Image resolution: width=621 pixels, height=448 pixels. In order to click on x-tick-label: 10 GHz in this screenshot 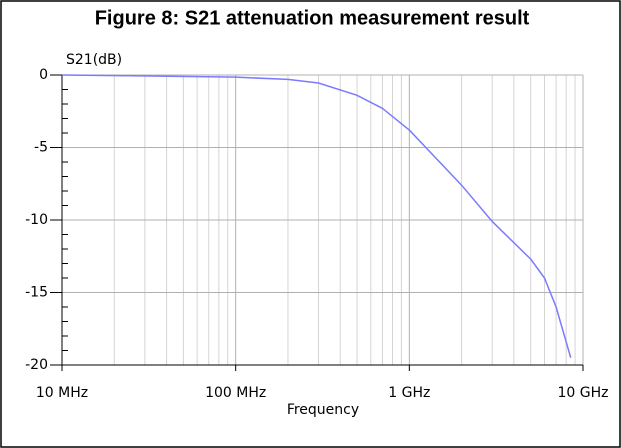, I will do `click(583, 393)`.